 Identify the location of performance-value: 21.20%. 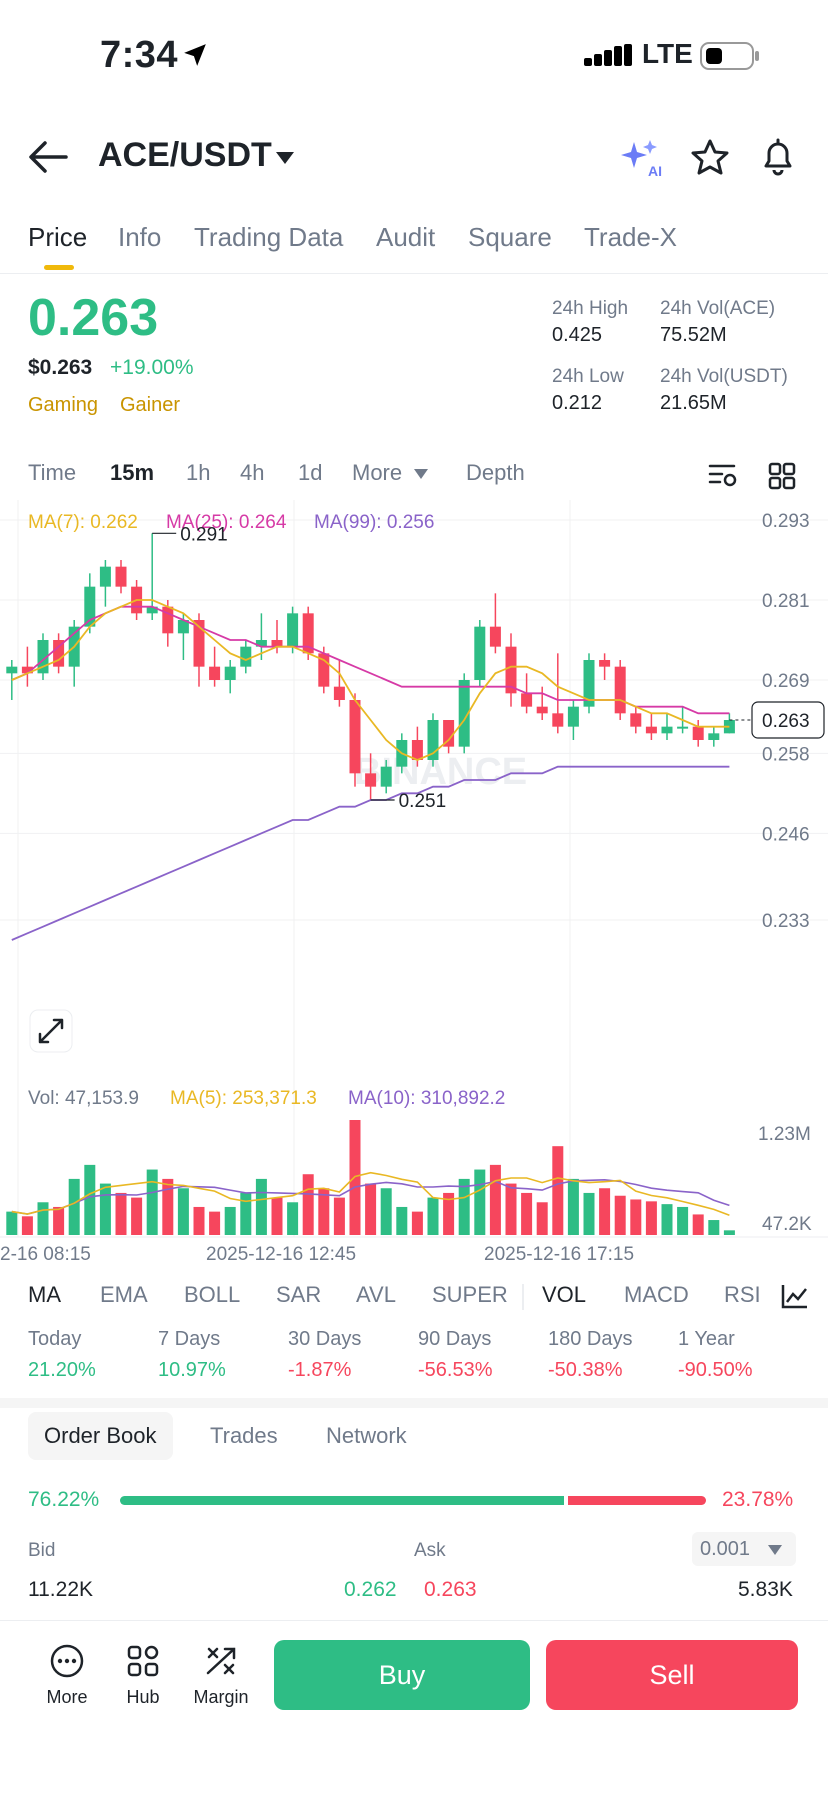
(62, 1370).